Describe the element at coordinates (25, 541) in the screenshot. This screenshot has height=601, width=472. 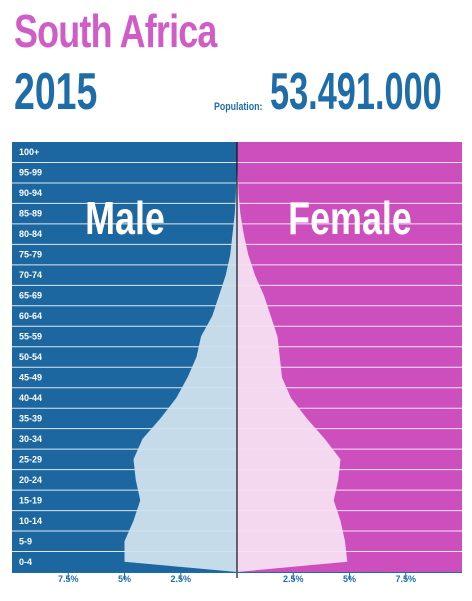
I see `age-label: 5-9` at that location.